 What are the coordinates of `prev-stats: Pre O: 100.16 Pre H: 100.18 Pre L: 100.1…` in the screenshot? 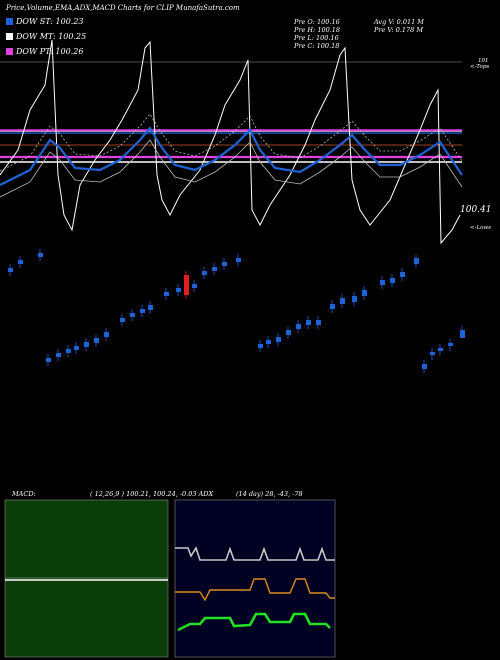 It's located at (317, 34).